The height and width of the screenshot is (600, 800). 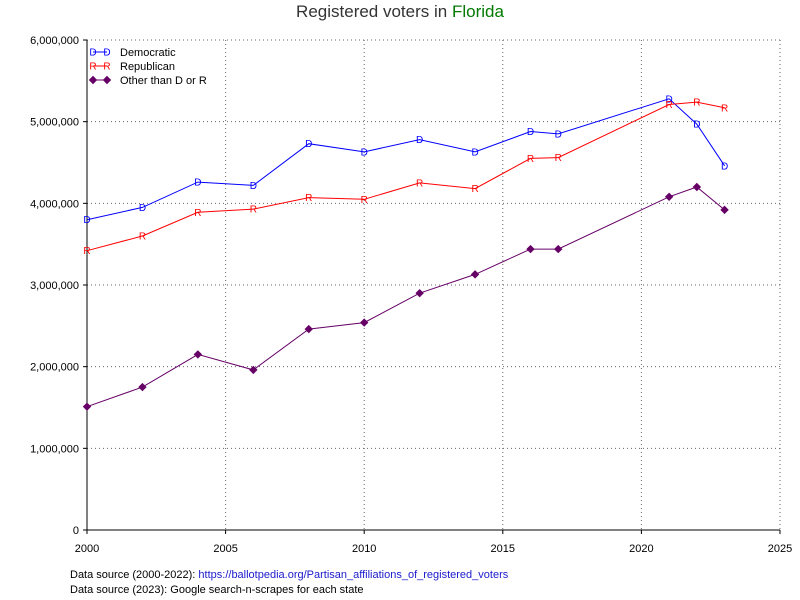 I want to click on legend-item: R R Republican, so click(x=132, y=67).